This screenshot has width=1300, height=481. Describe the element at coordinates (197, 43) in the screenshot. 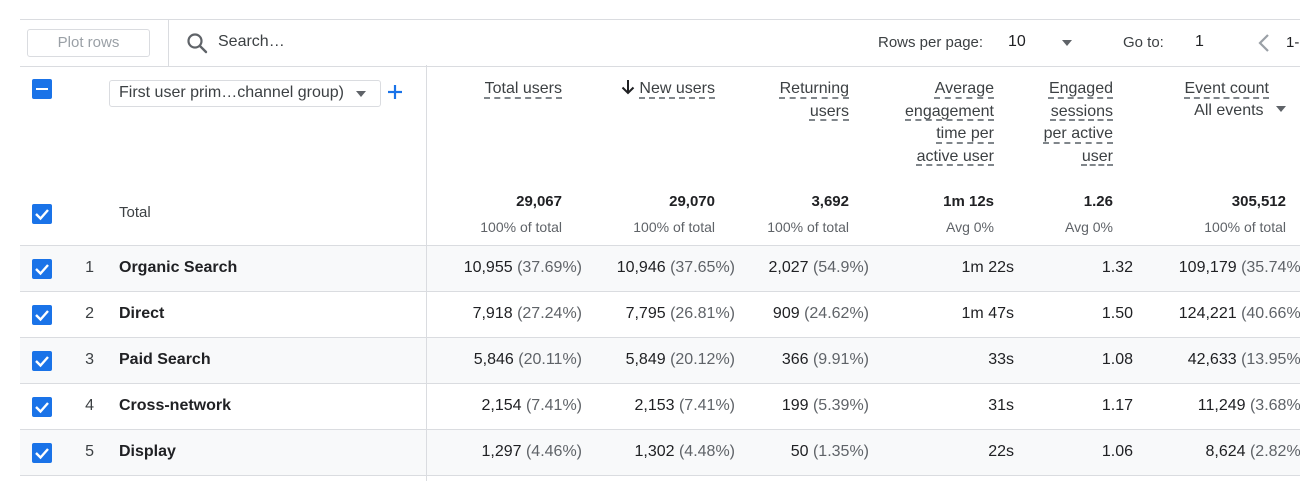

I see `search-icon` at that location.